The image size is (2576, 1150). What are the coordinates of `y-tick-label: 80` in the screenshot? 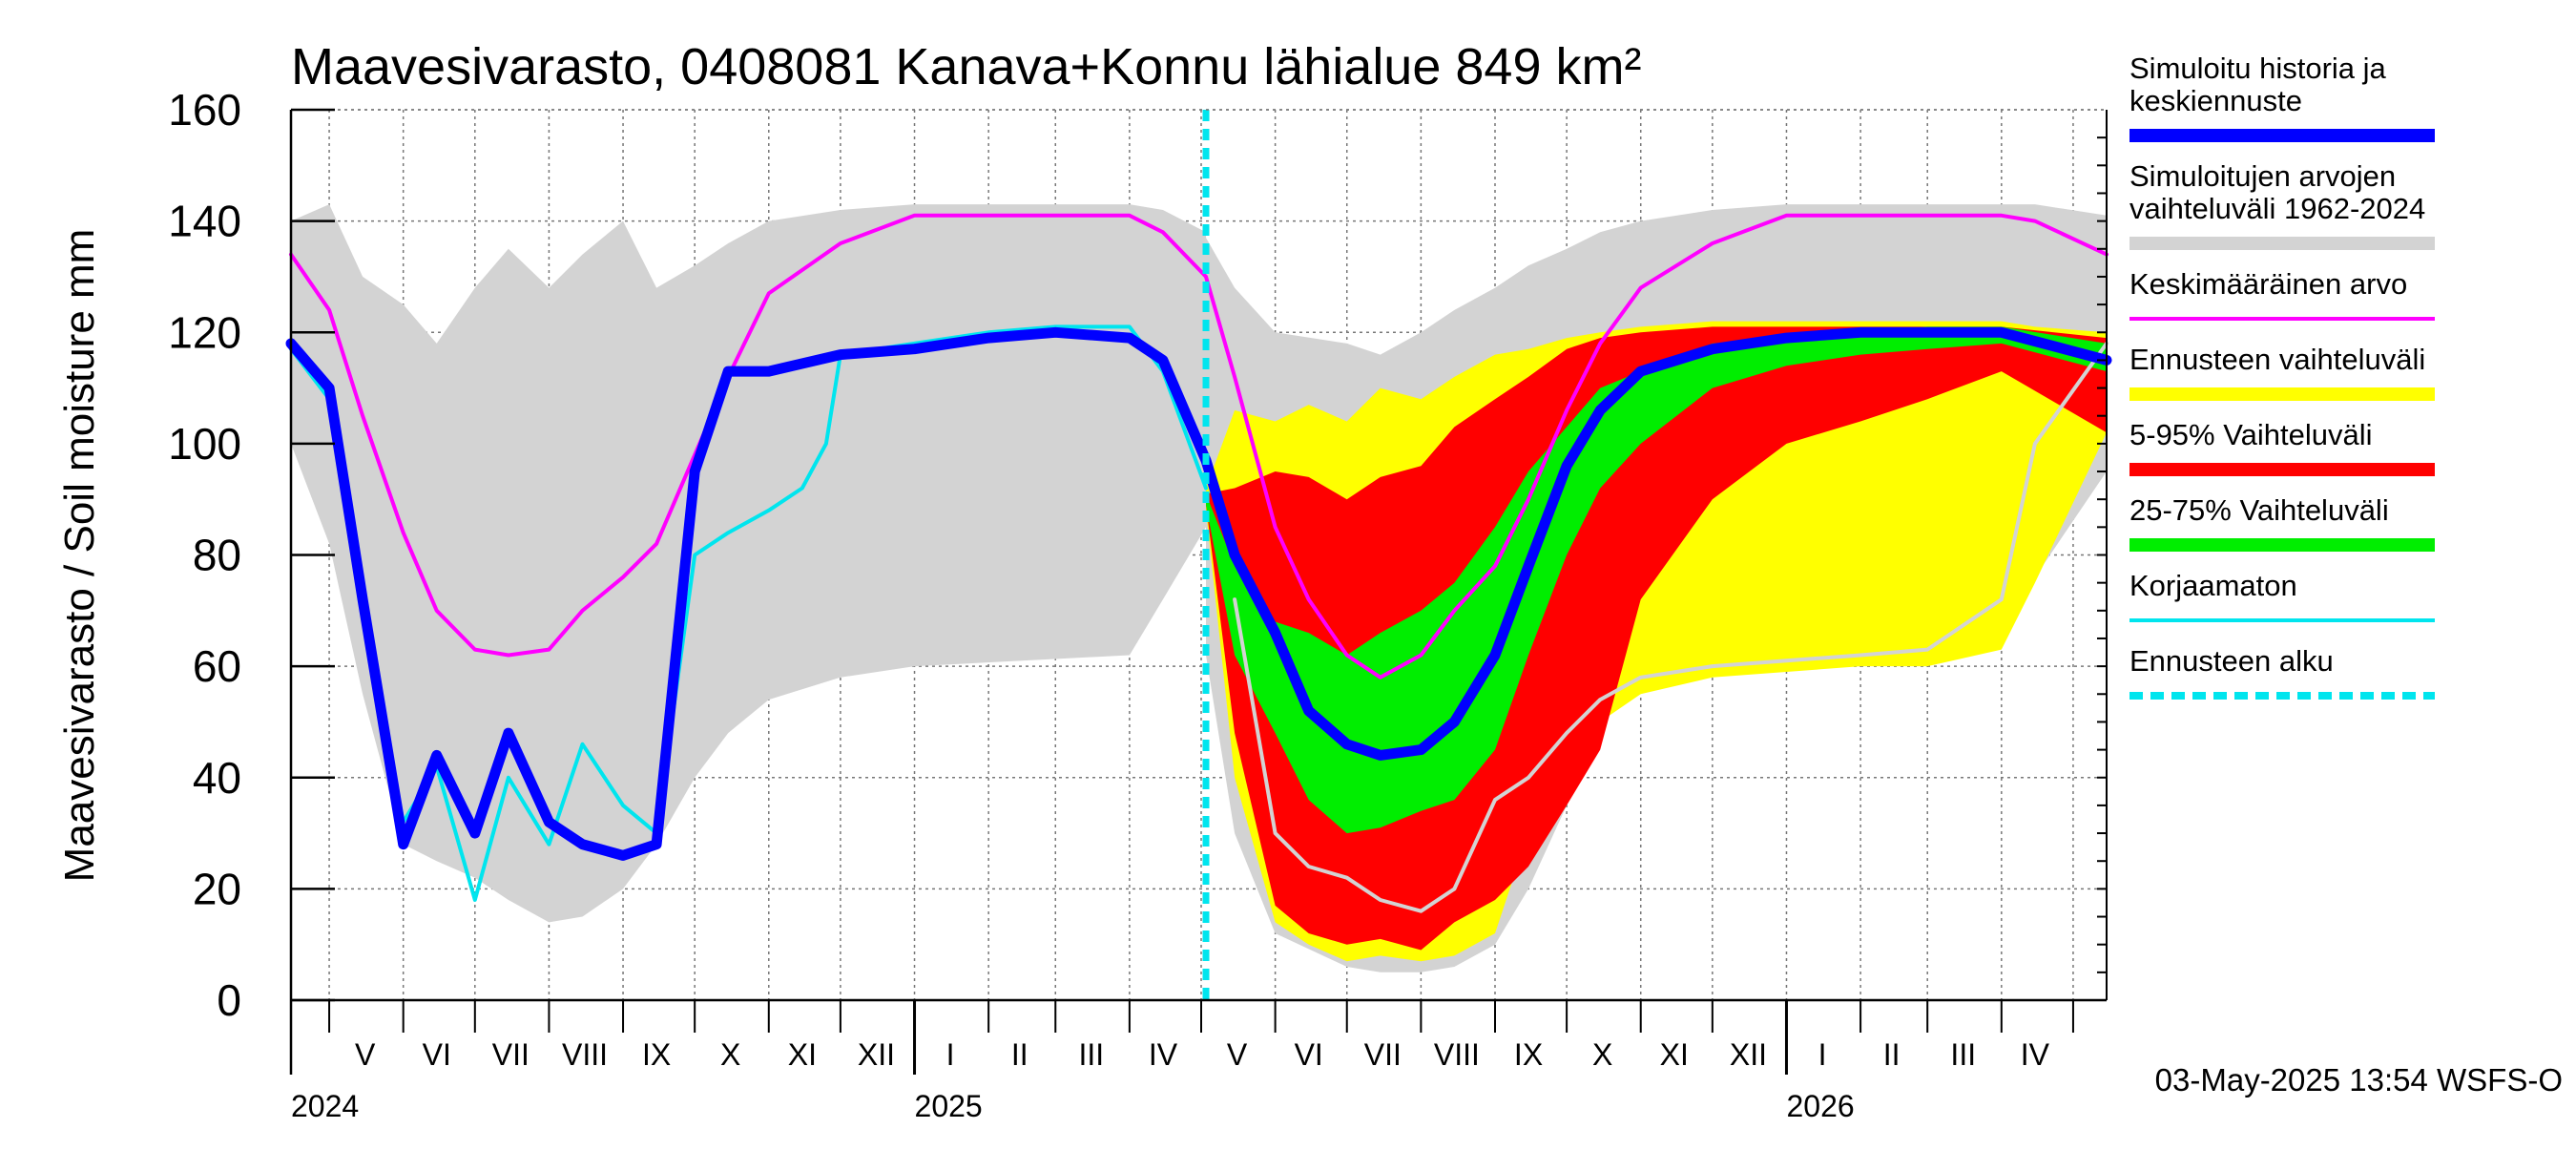 It's located at (217, 555).